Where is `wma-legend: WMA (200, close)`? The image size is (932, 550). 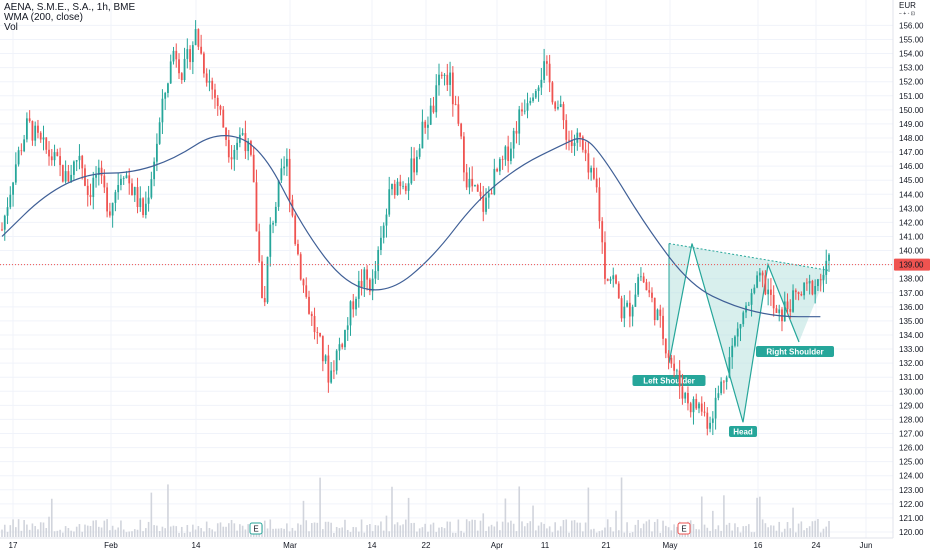
wma-legend: WMA (200, close) is located at coordinates (43, 17).